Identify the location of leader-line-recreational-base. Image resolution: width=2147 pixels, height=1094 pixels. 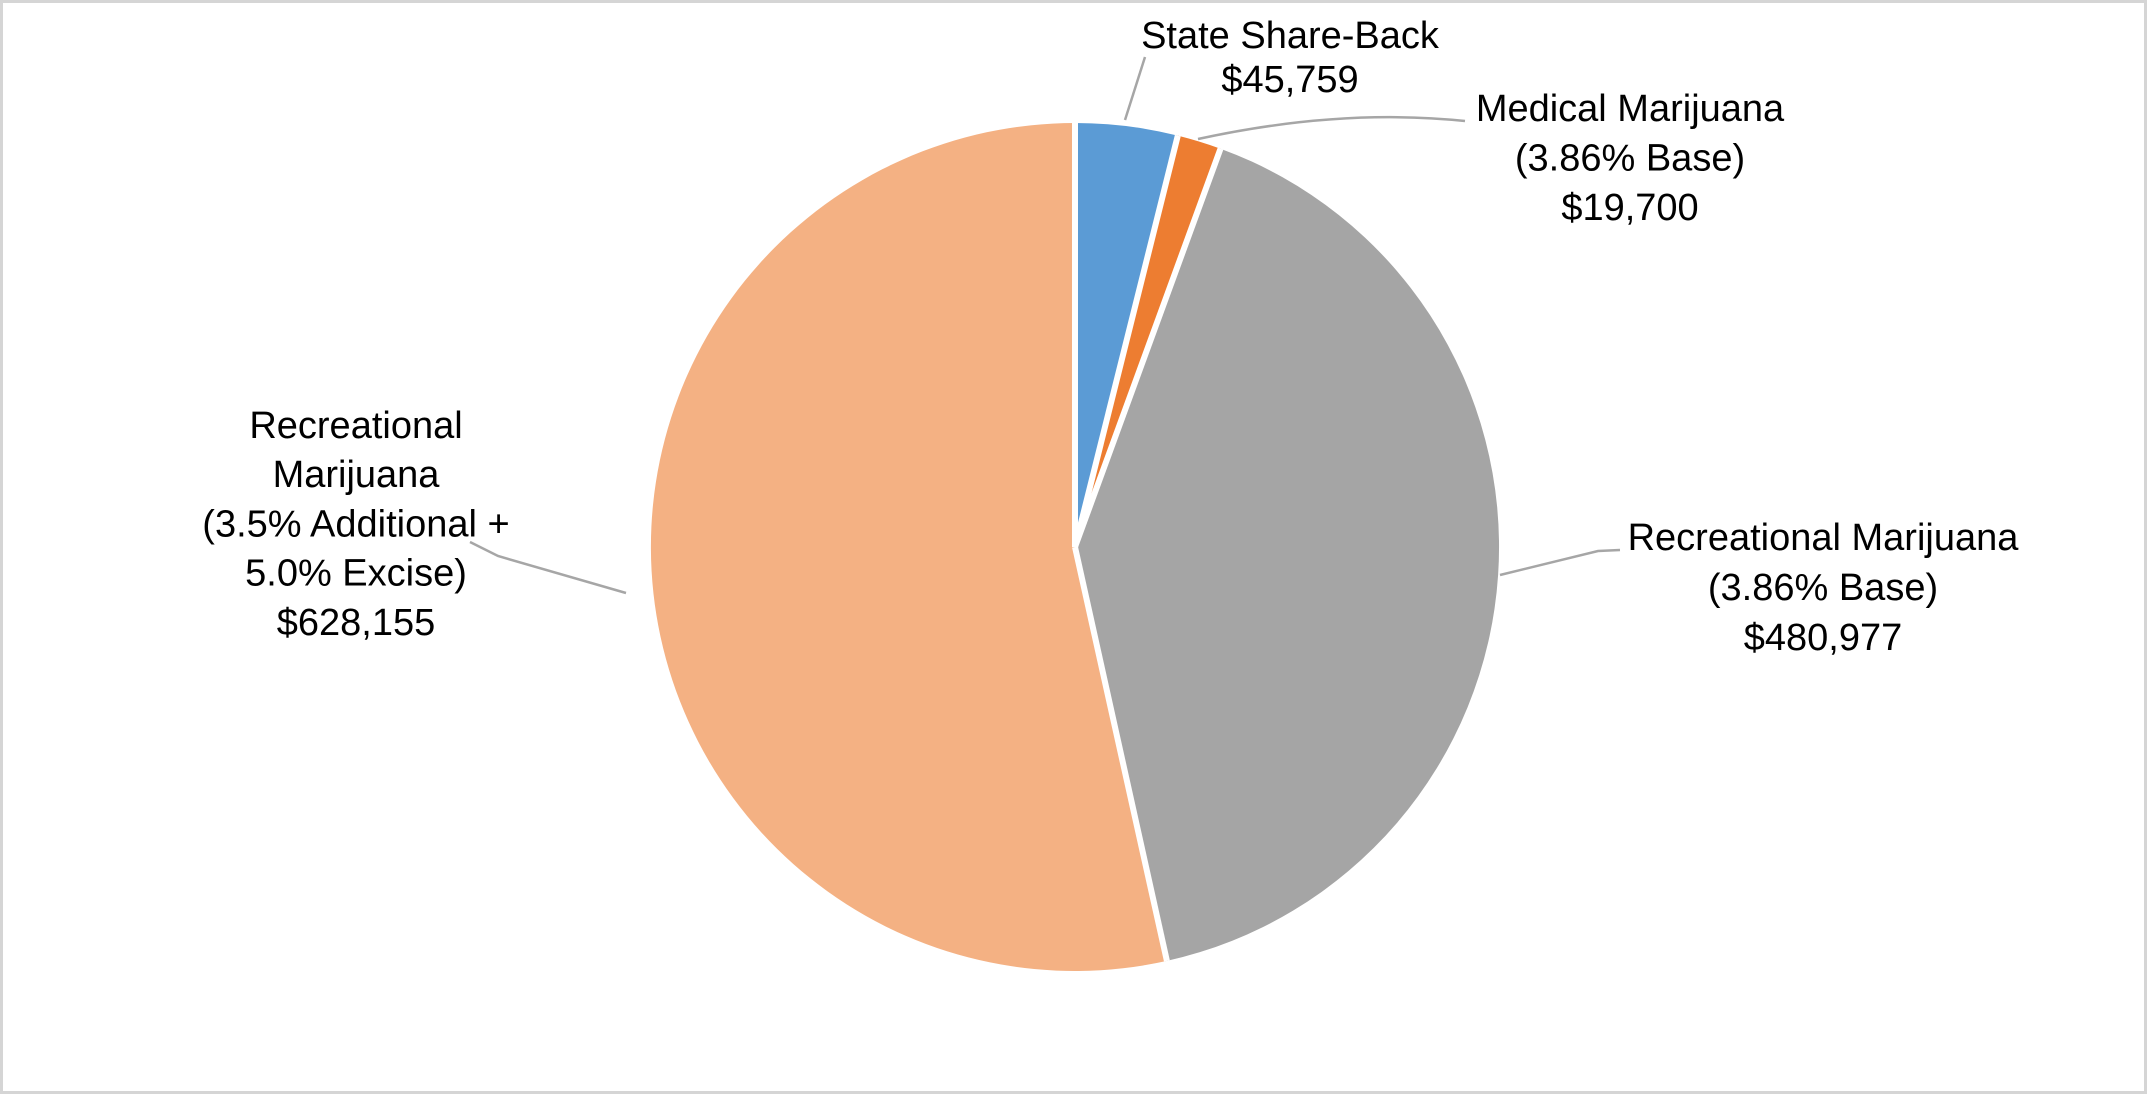
(1560, 562).